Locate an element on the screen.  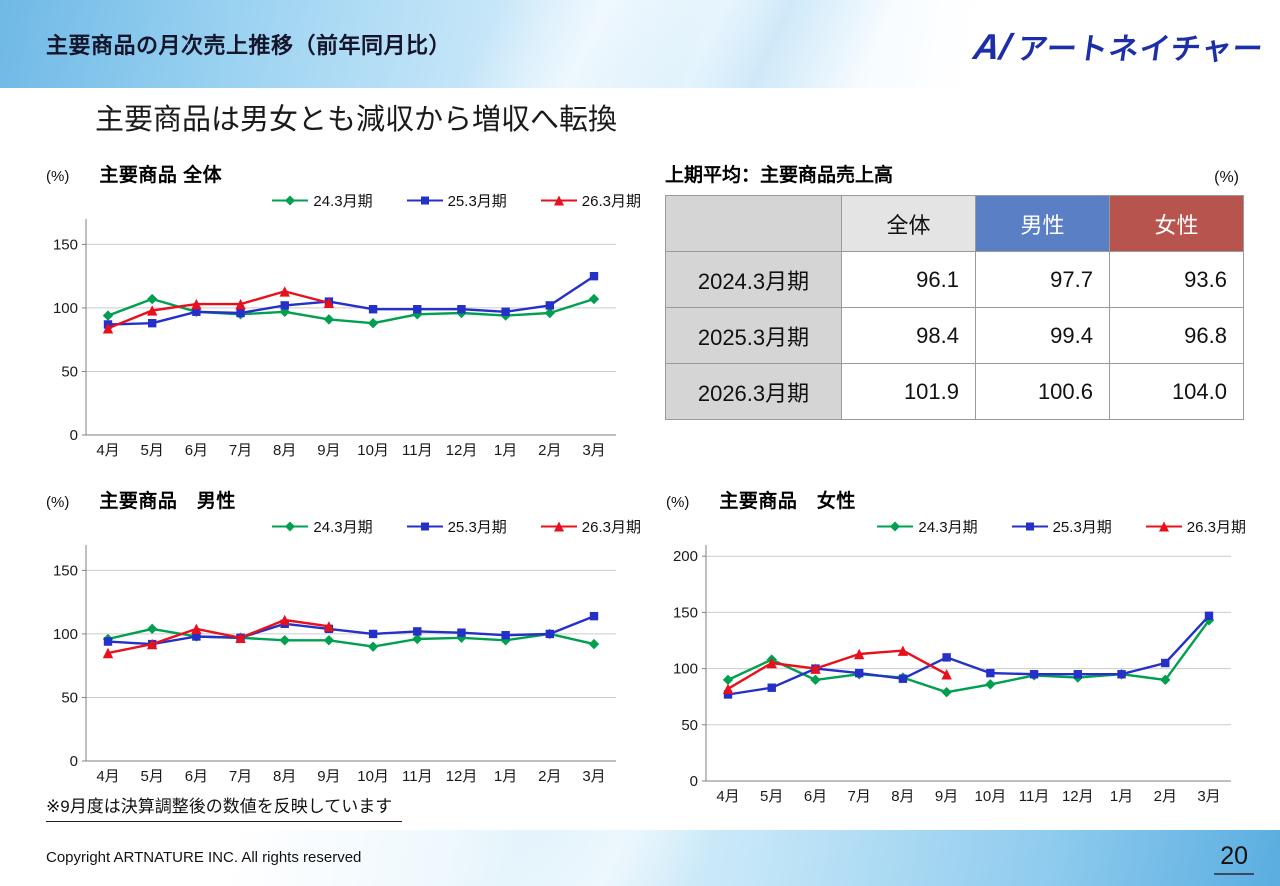
company-logo: A/アートネイチャー is located at coordinates (1119, 46).